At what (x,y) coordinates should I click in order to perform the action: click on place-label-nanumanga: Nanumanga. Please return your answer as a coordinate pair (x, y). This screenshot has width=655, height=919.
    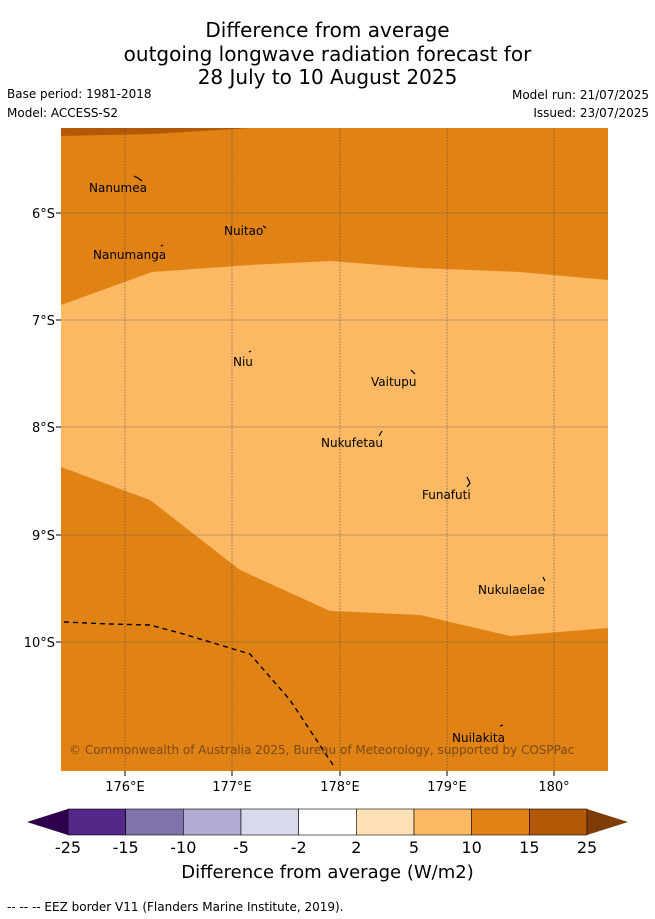
    Looking at the image, I should click on (129, 255).